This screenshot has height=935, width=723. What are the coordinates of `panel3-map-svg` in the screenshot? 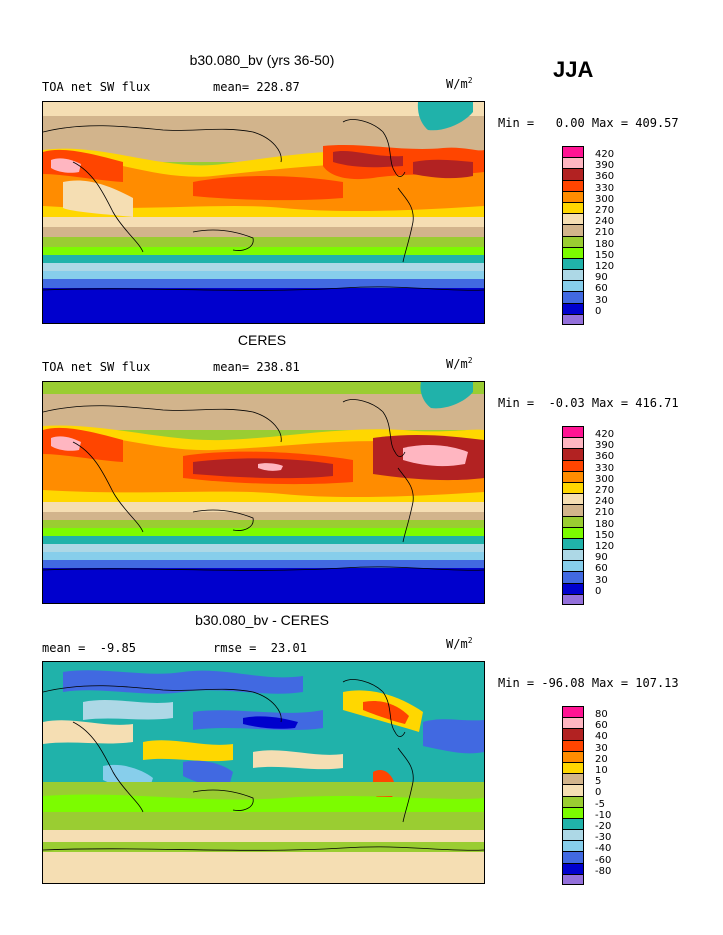 It's located at (263, 772).